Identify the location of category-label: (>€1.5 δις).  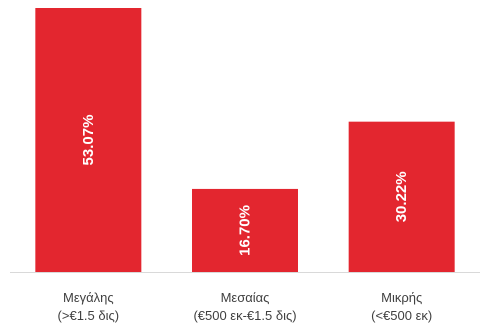
(89, 315).